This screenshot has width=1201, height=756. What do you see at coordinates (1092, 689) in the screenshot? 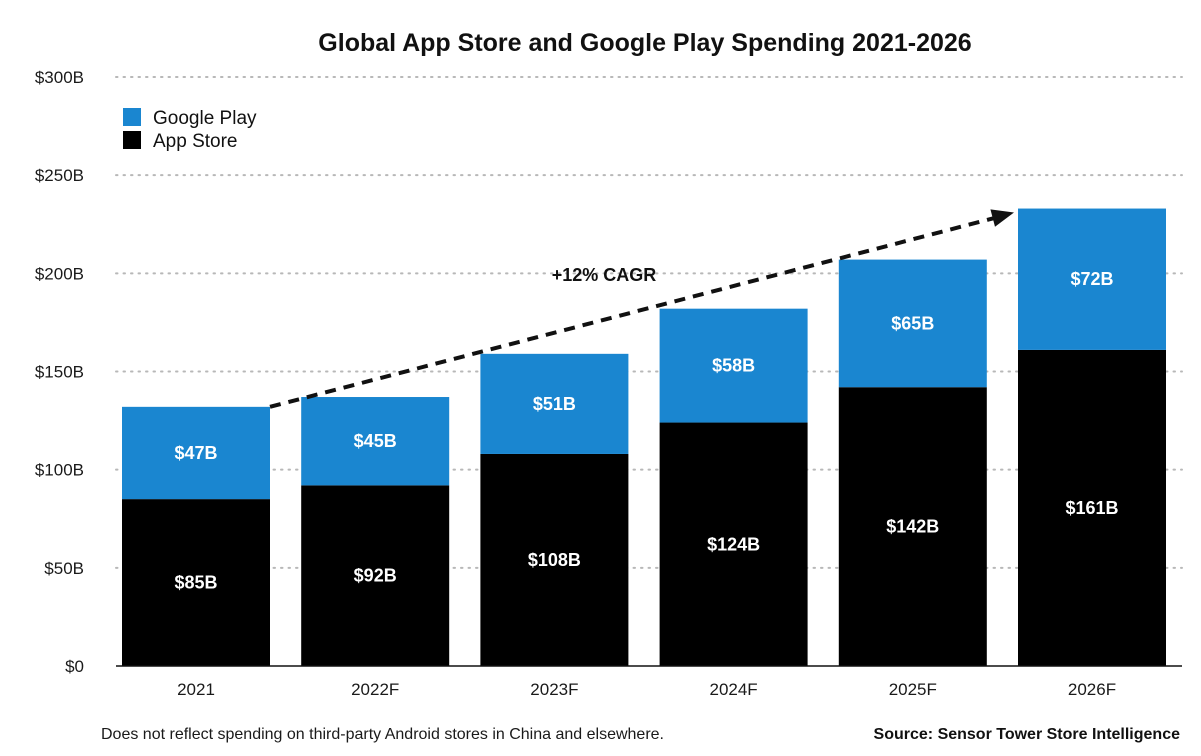
I see `x-tick-label: 2026F` at bounding box center [1092, 689].